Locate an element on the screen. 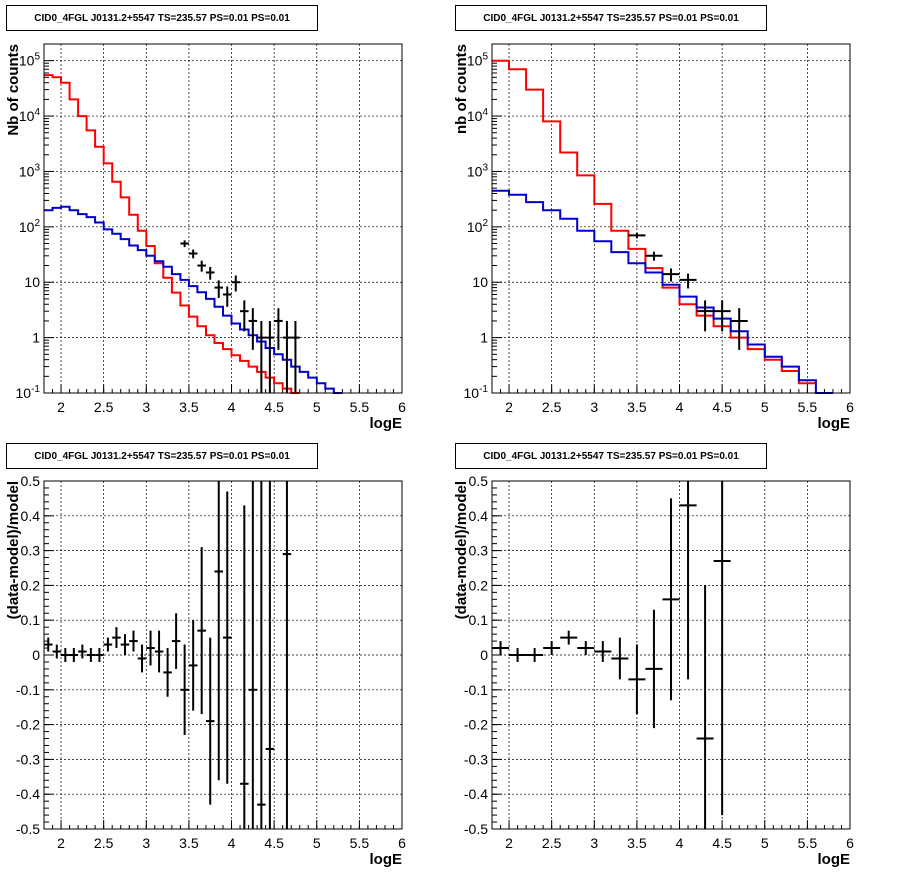 The image size is (898, 875). p3-y-tick-label: 0.2 is located at coordinates (31, 585).